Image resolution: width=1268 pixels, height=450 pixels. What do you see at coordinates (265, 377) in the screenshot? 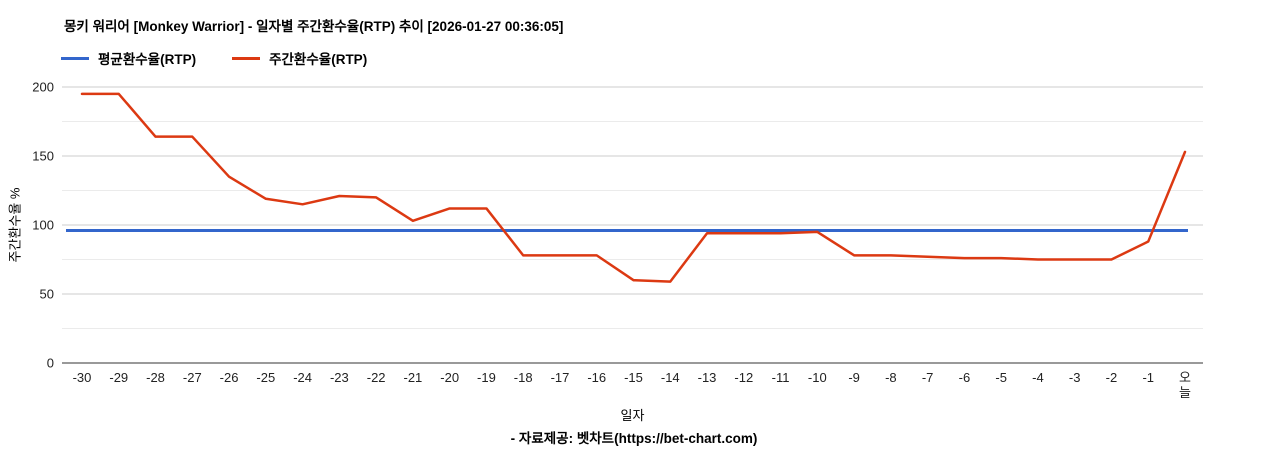
I see `x-tick-label: -25` at bounding box center [265, 377].